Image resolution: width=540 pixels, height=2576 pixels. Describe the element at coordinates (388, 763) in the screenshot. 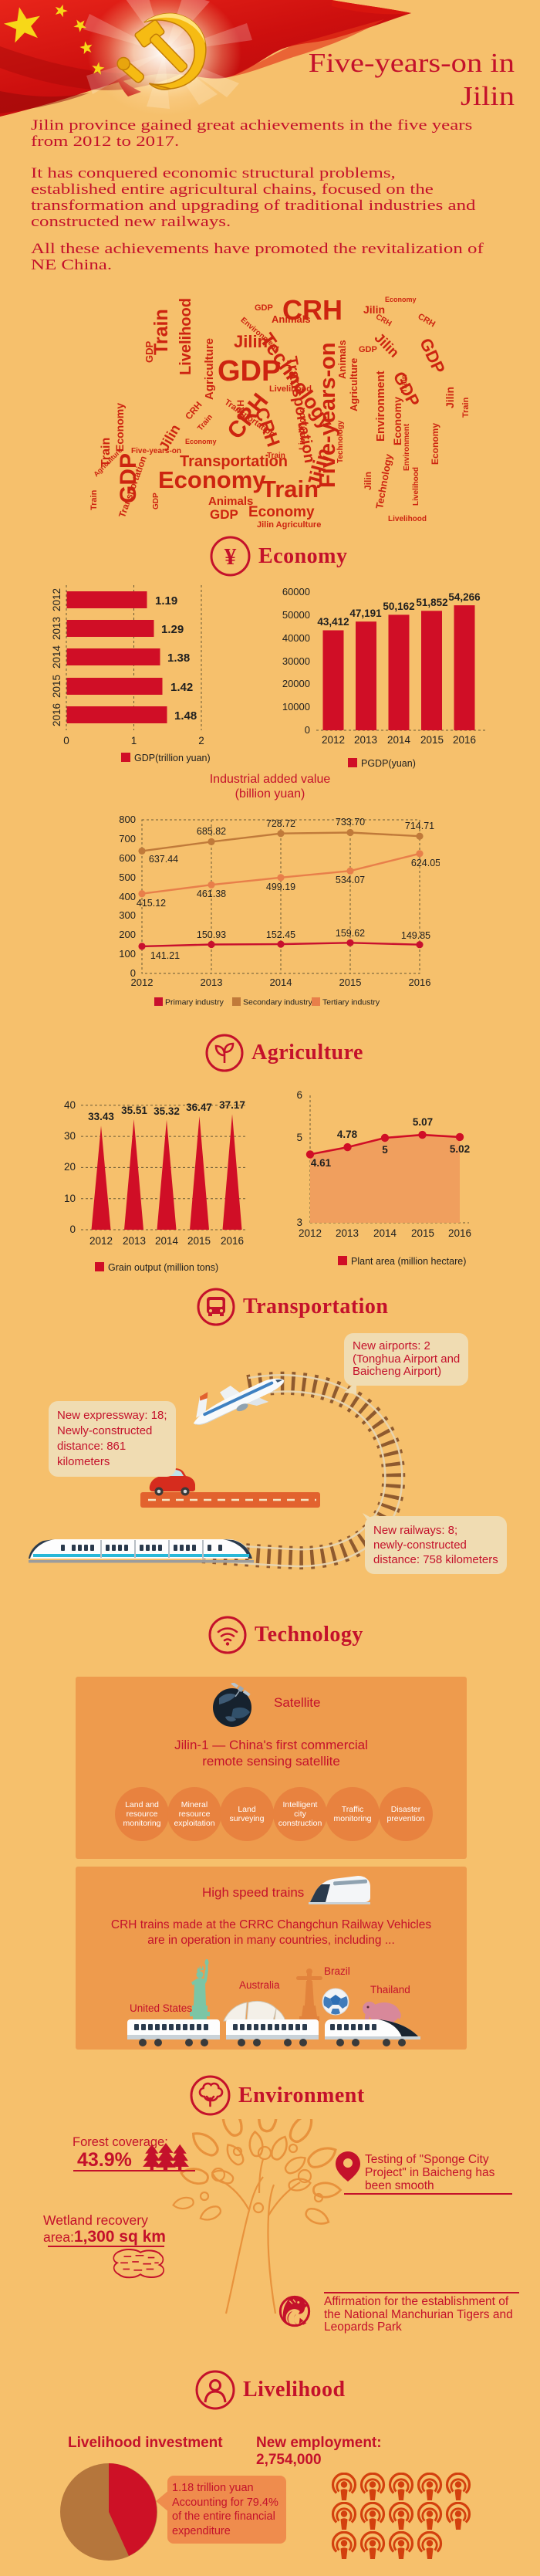

I see `svg-text: PGDP(yuan)` at that location.